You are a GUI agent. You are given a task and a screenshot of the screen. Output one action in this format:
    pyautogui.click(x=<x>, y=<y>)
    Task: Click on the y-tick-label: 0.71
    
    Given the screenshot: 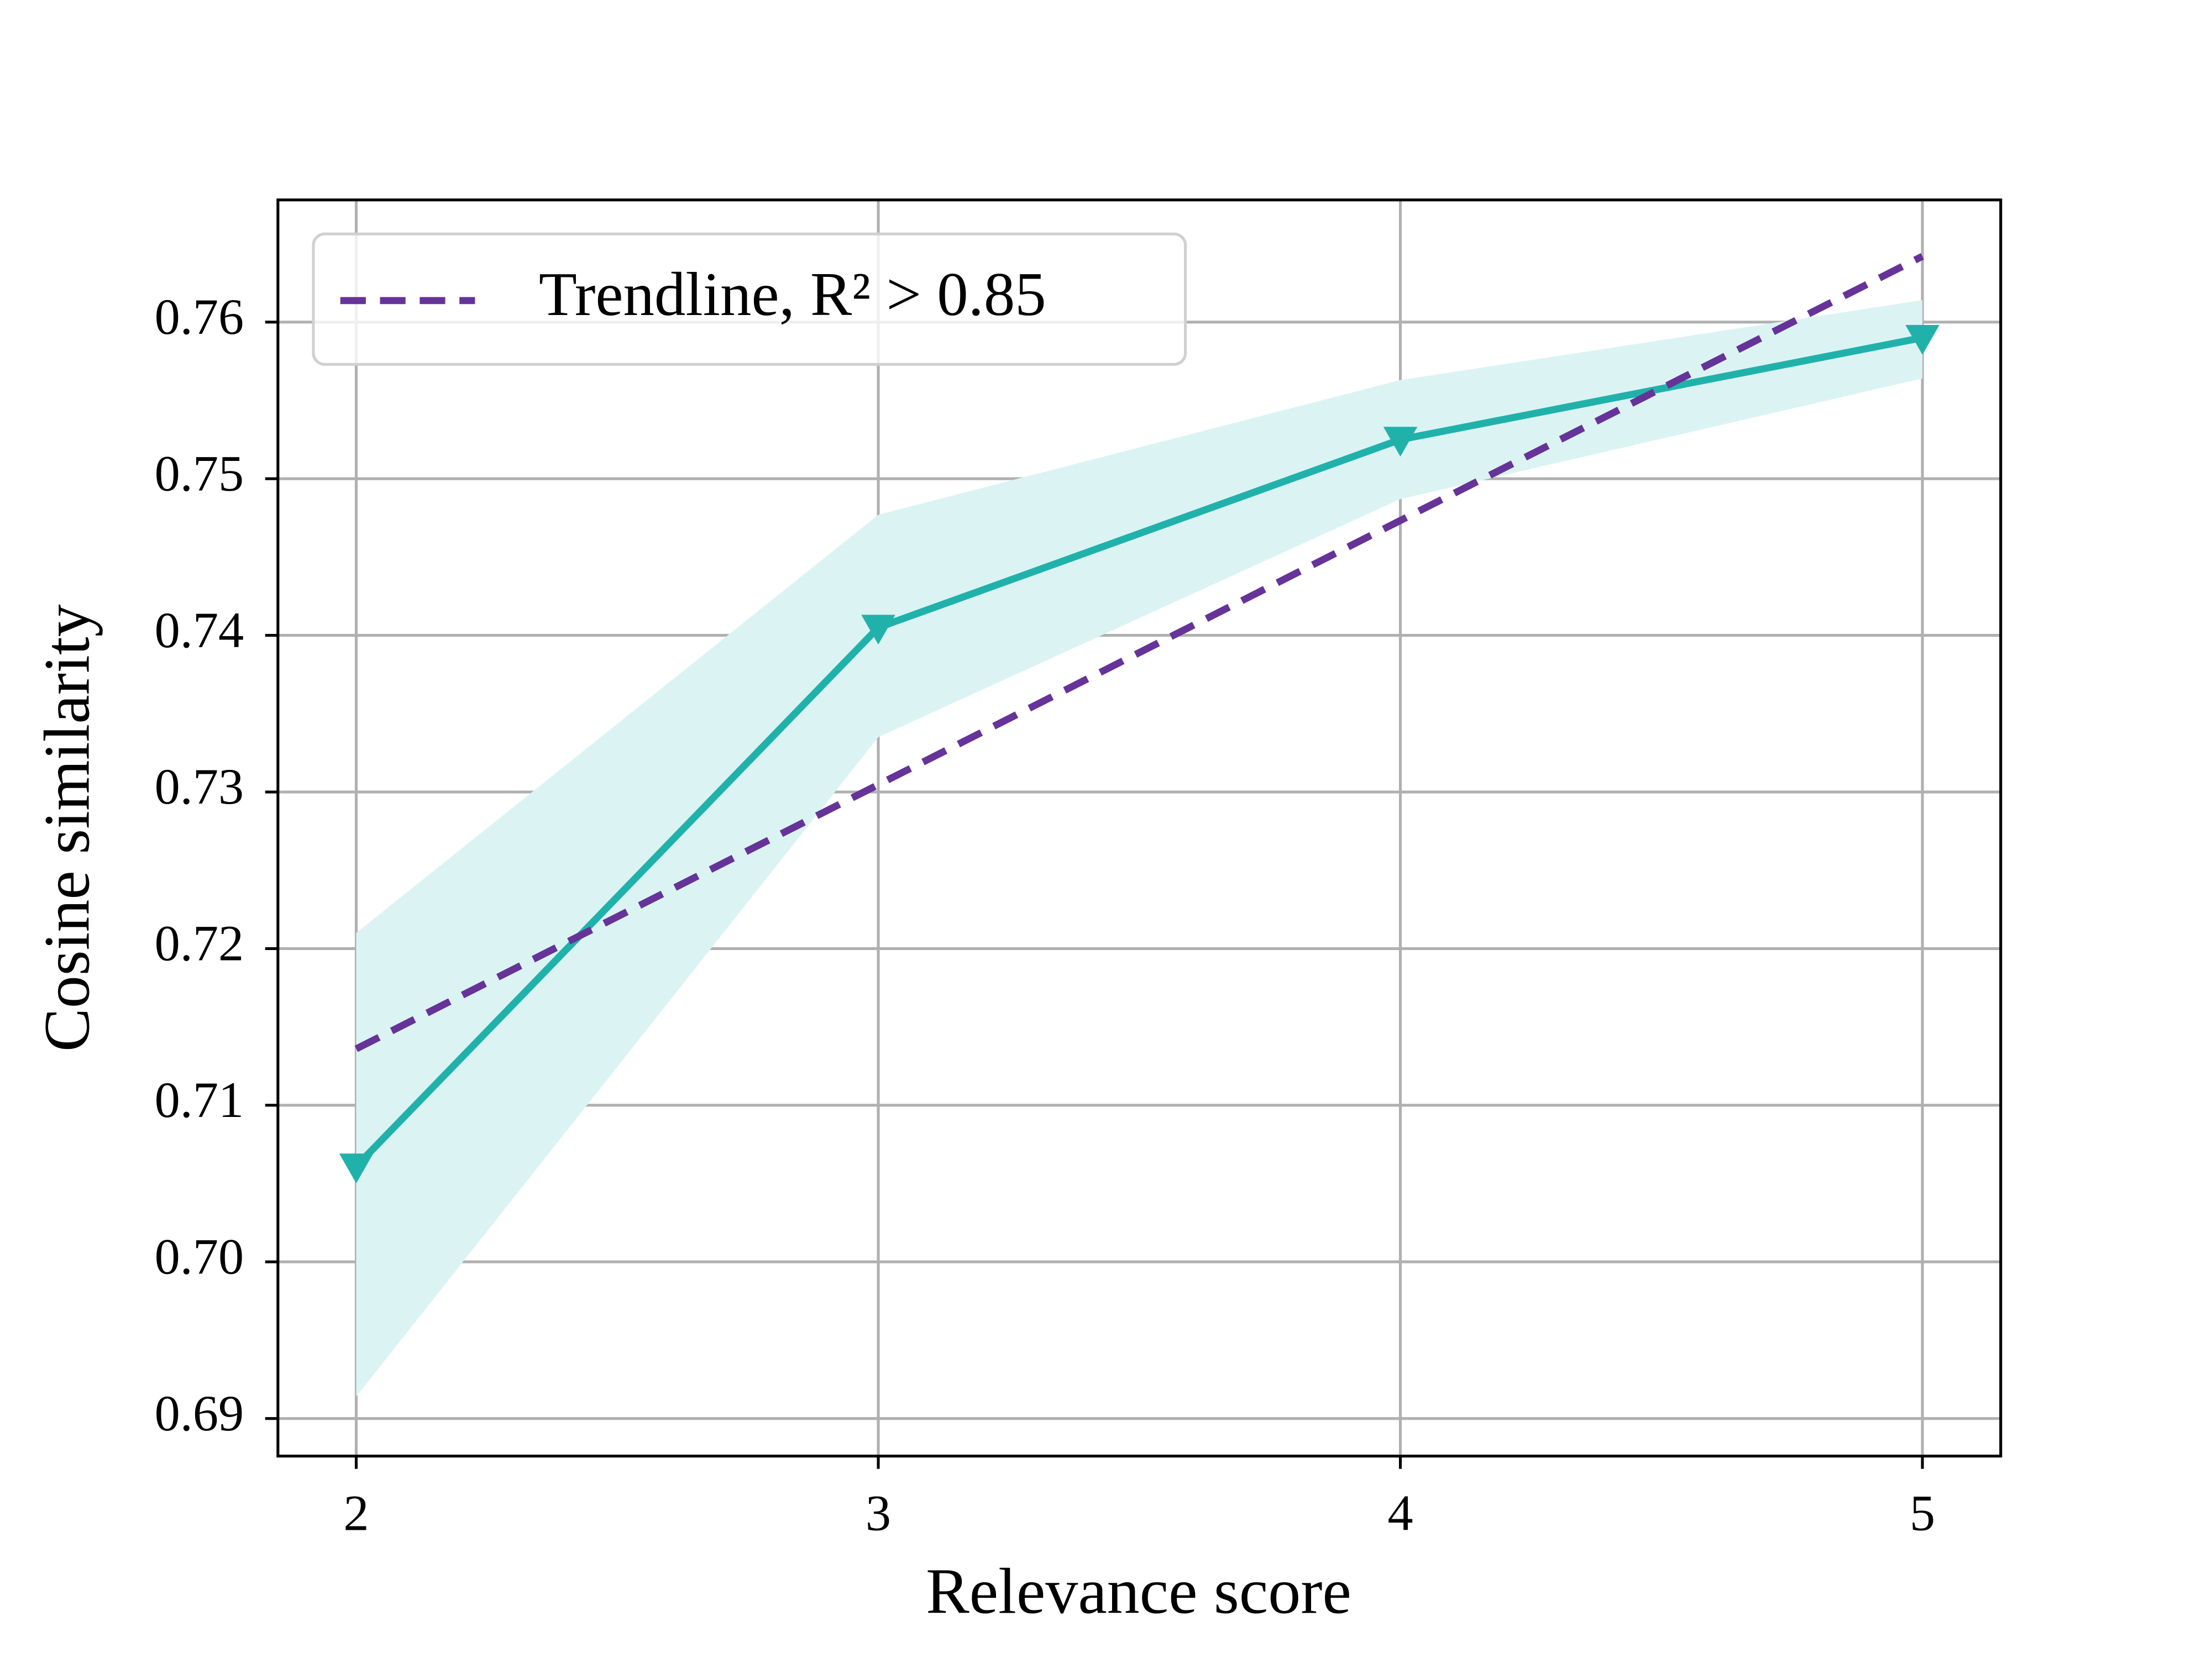 What is the action you would take?
    pyautogui.click(x=199, y=1100)
    